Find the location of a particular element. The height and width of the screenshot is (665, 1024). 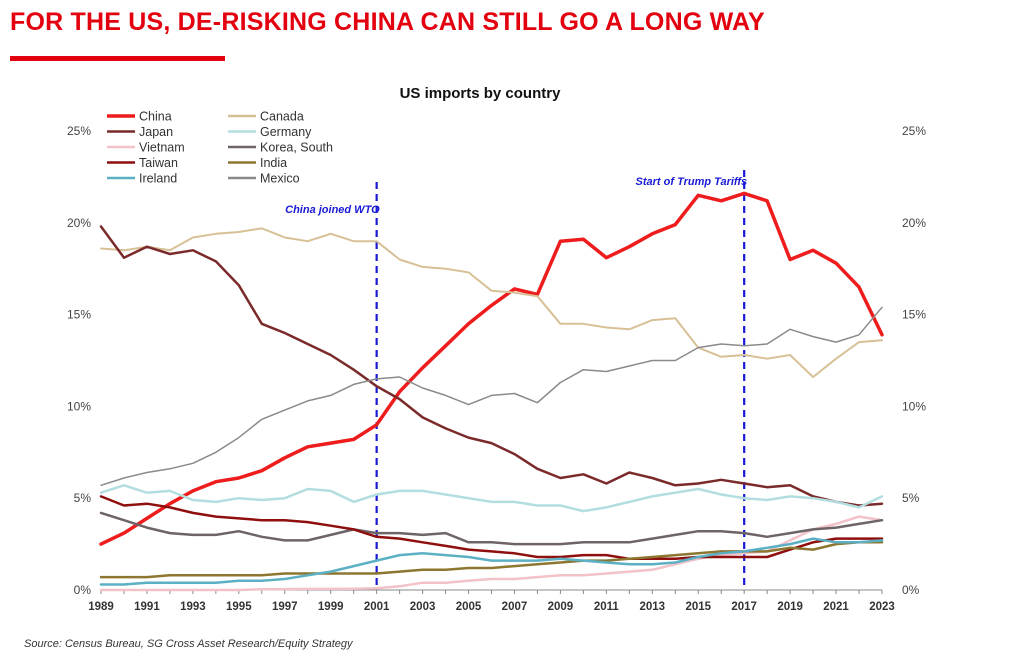

x-tick-label: 2001 is located at coordinates (377, 607).